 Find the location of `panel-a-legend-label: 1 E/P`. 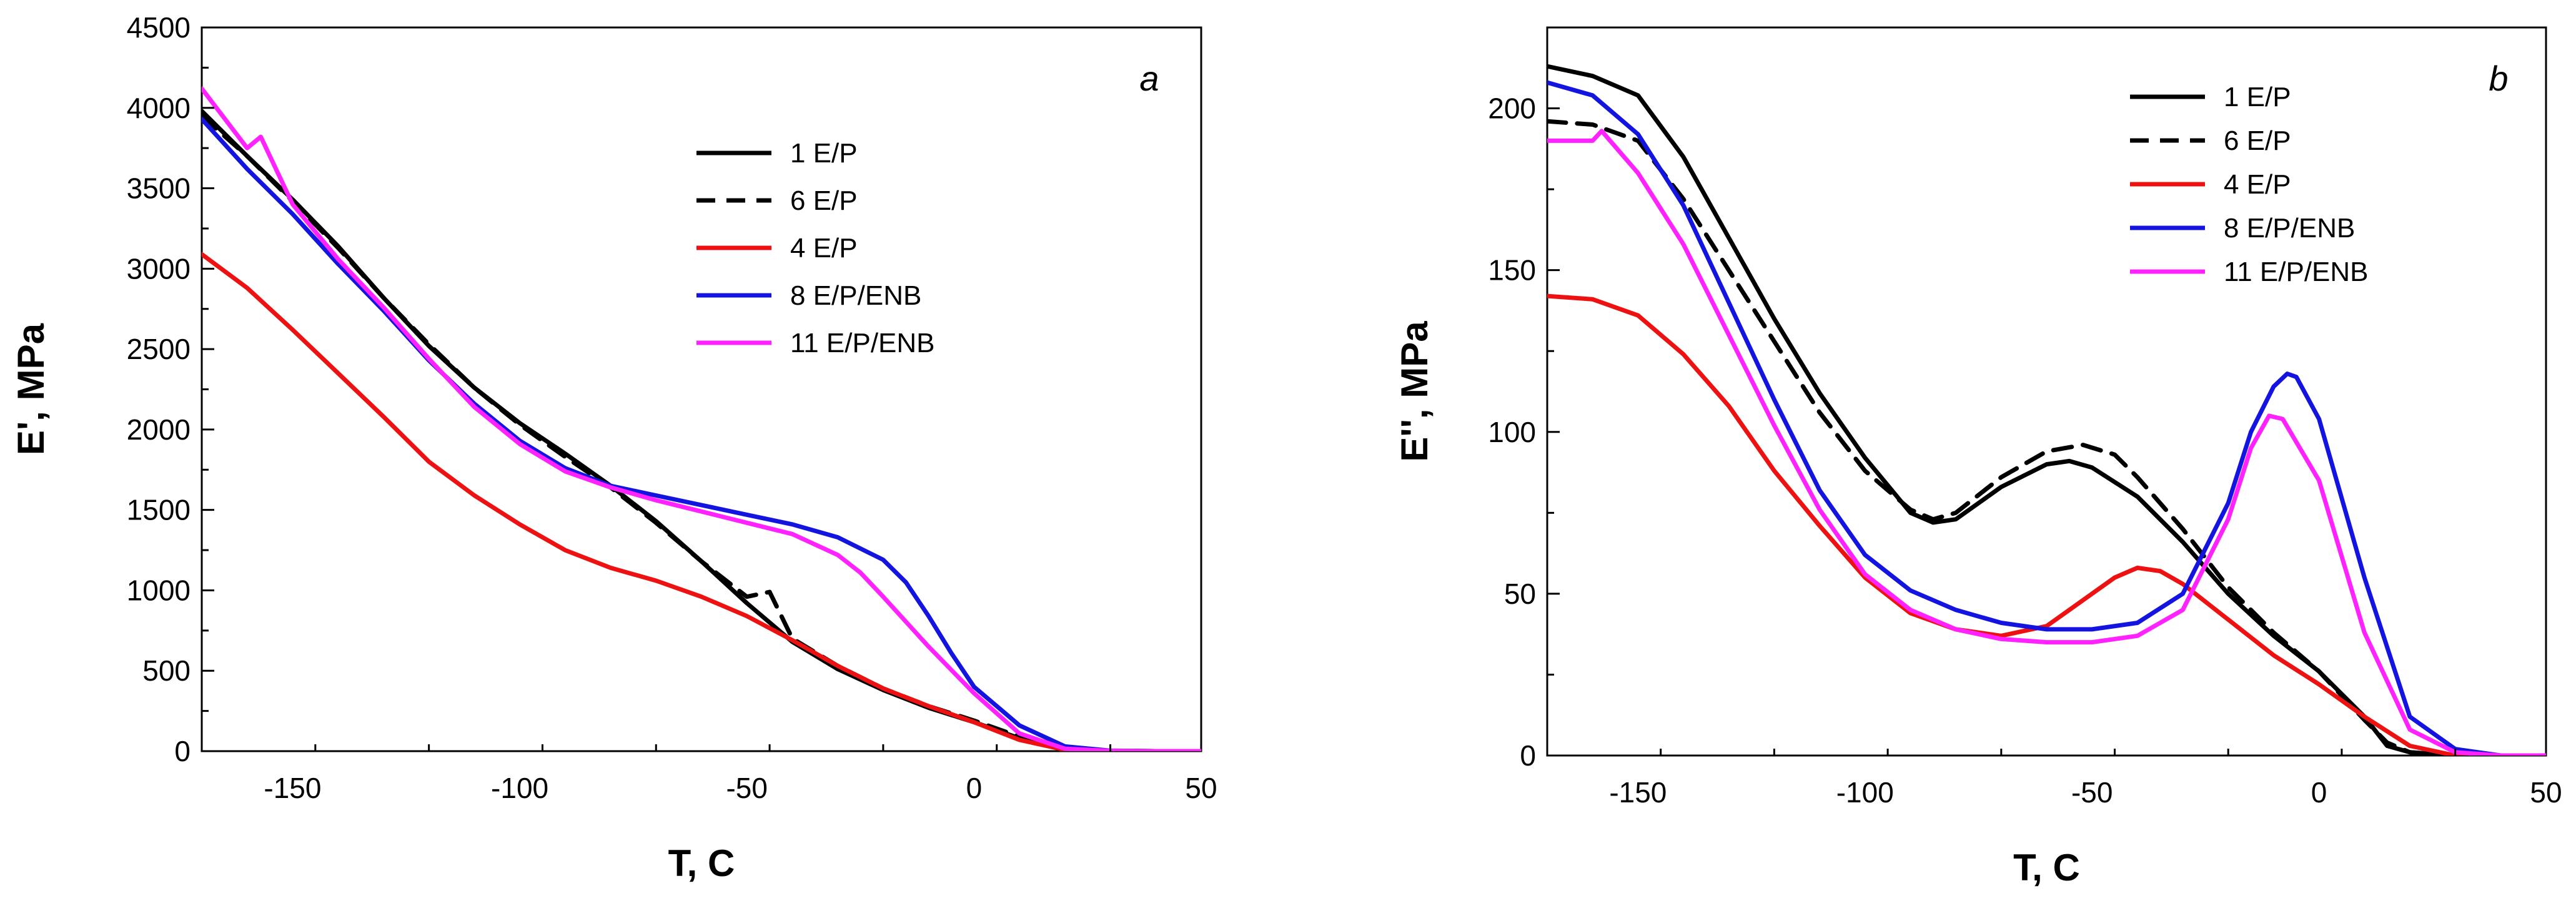

panel-a-legend-label: 1 E/P is located at coordinates (824, 153).